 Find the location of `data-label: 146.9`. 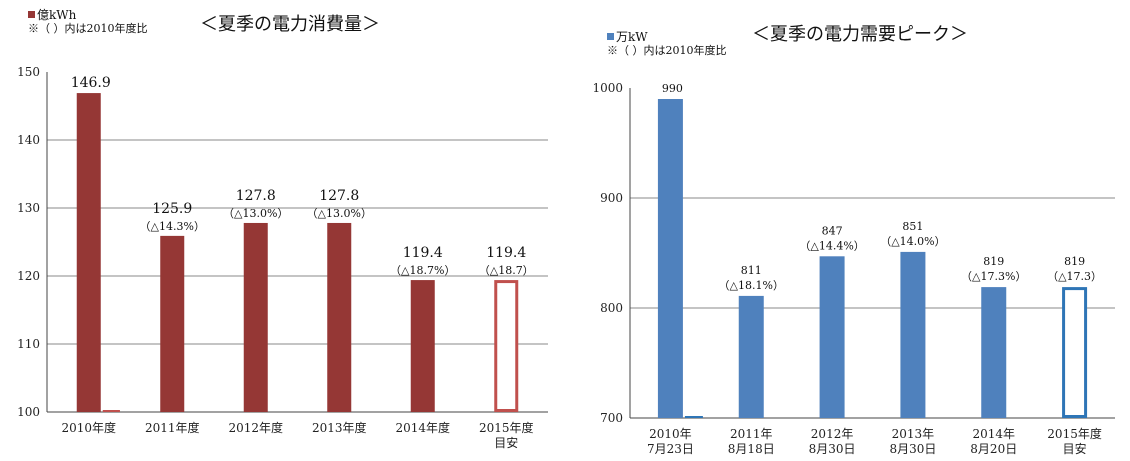

data-label: 146.9 is located at coordinates (91, 83).